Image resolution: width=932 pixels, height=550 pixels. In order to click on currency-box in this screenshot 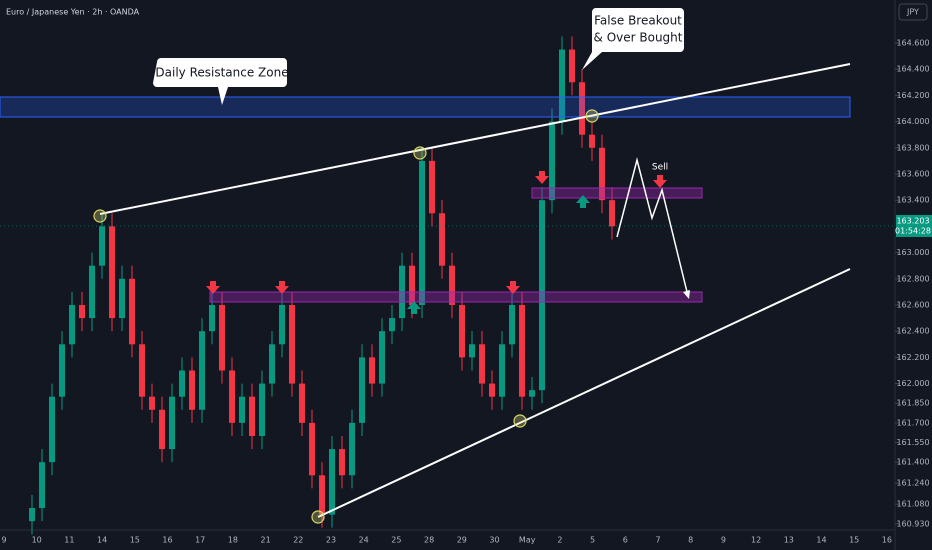, I will do `click(913, 12)`.